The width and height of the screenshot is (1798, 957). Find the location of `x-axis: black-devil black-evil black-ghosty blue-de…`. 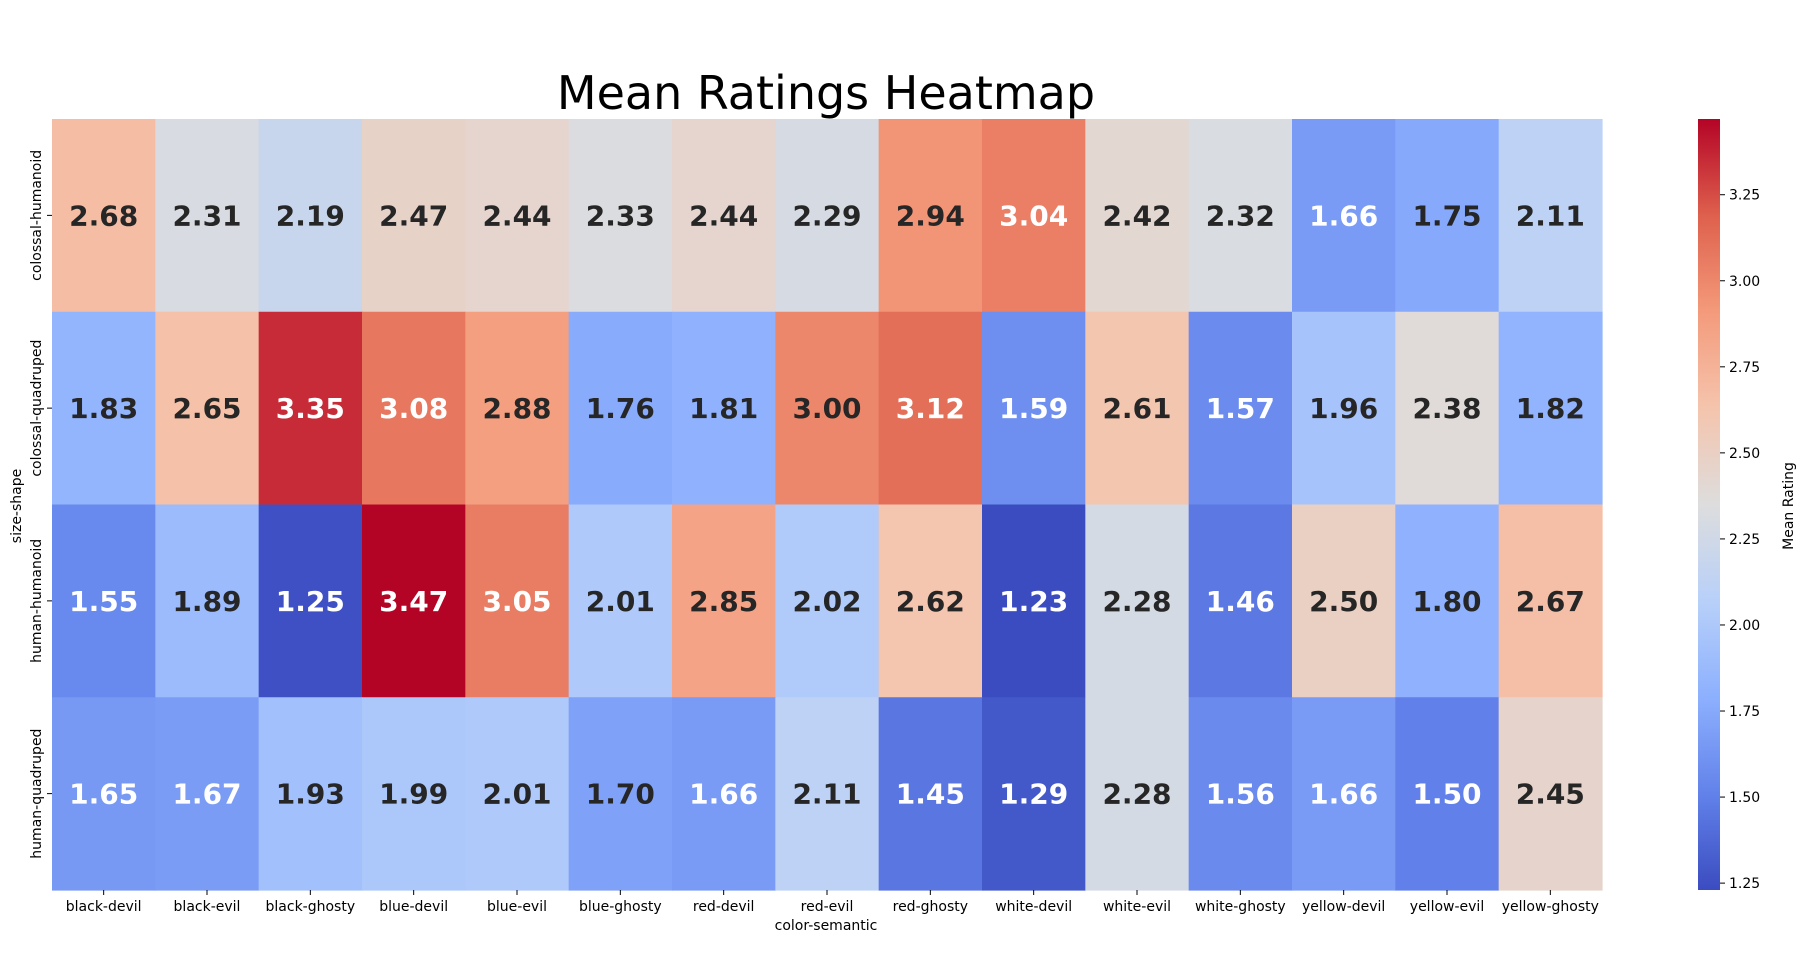

x-axis: black-devil black-evil black-ghosty blue-de… is located at coordinates (832, 902).